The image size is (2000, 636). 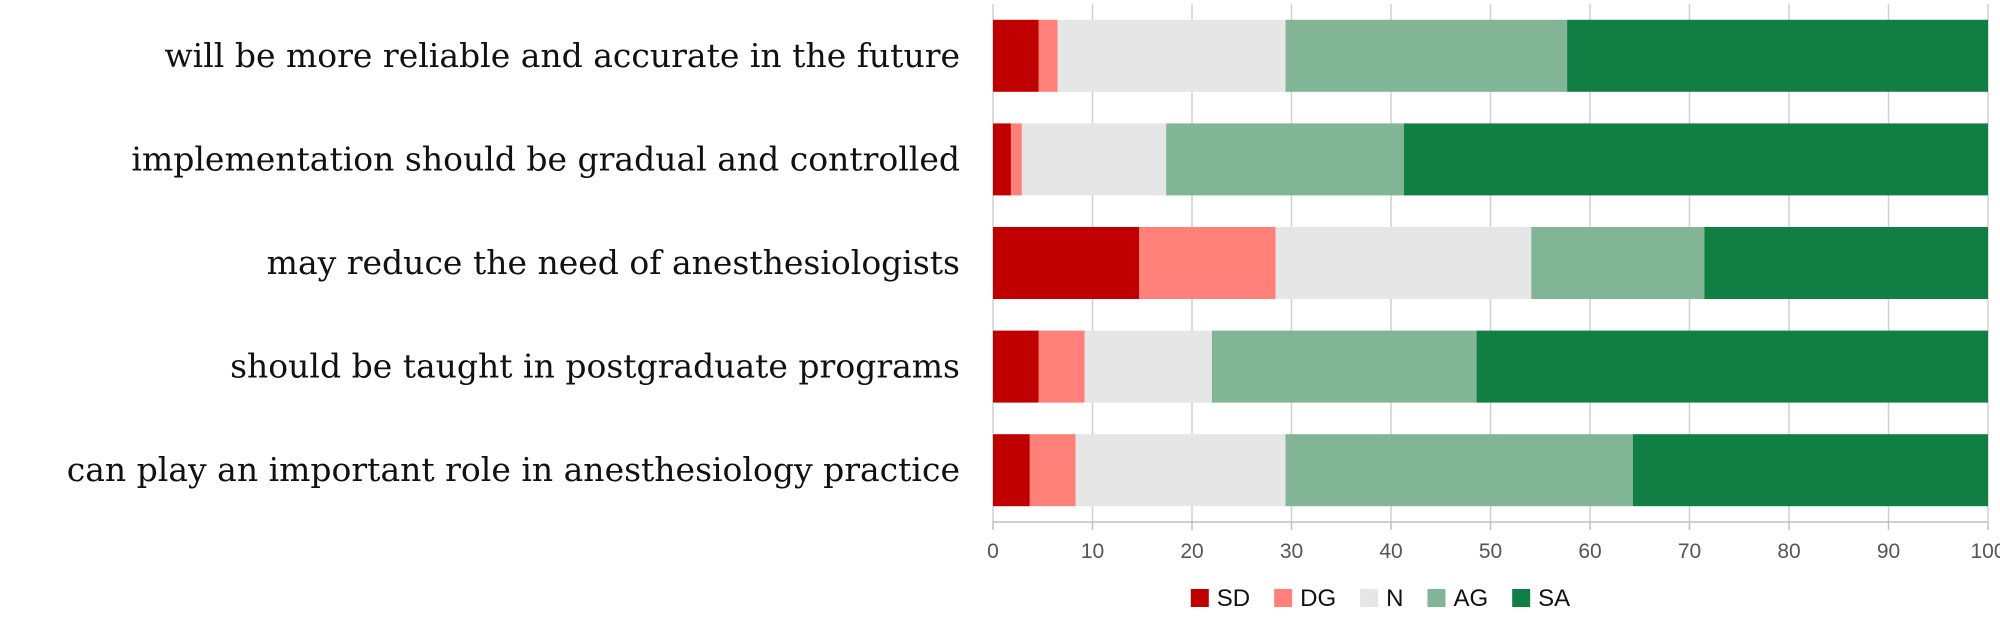 I want to click on legend-swatch-dg, so click(x=1283, y=598).